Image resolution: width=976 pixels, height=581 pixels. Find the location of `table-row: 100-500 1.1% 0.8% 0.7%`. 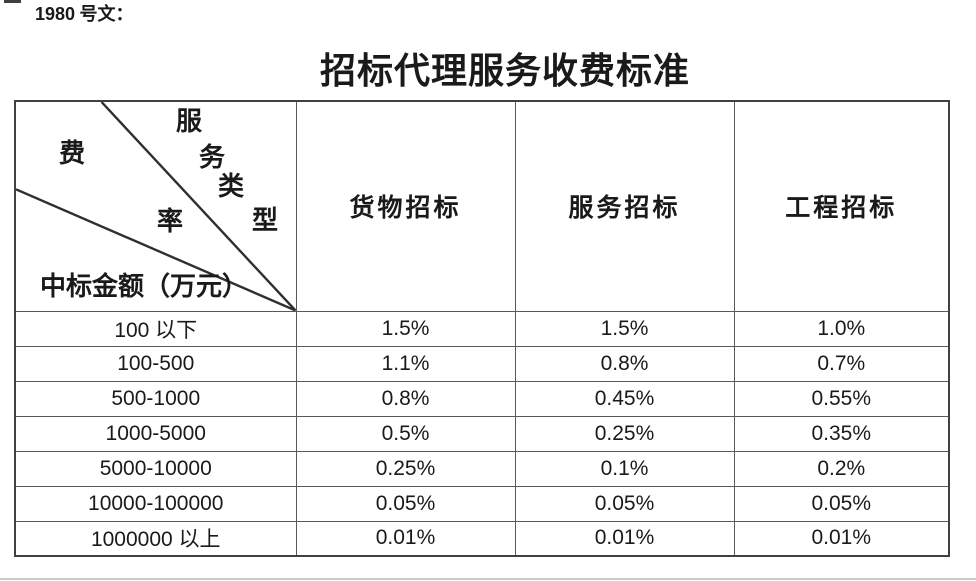

table-row: 100-500 1.1% 0.8% 0.7% is located at coordinates (482, 363).